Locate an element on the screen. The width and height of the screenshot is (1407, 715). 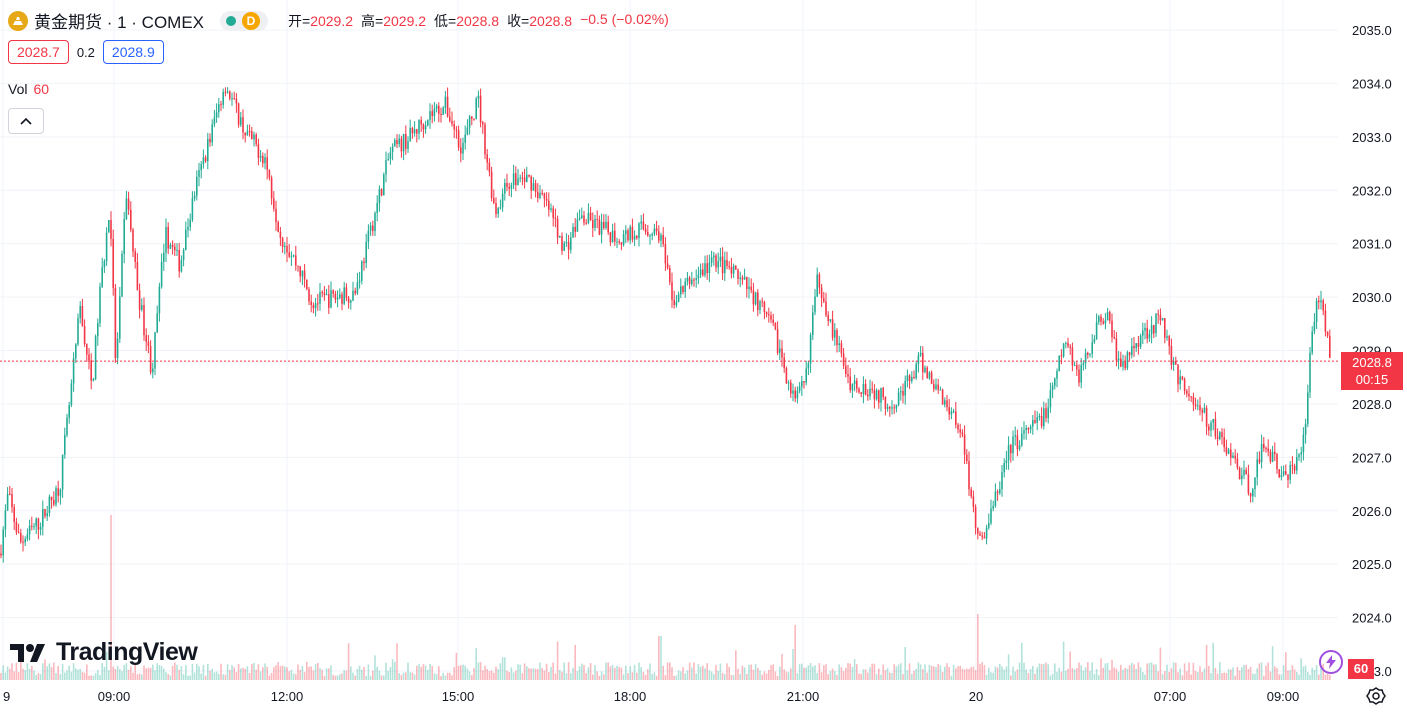
symbol-title: 黄金期货 · 1 · COMEX is located at coordinates (119, 22).